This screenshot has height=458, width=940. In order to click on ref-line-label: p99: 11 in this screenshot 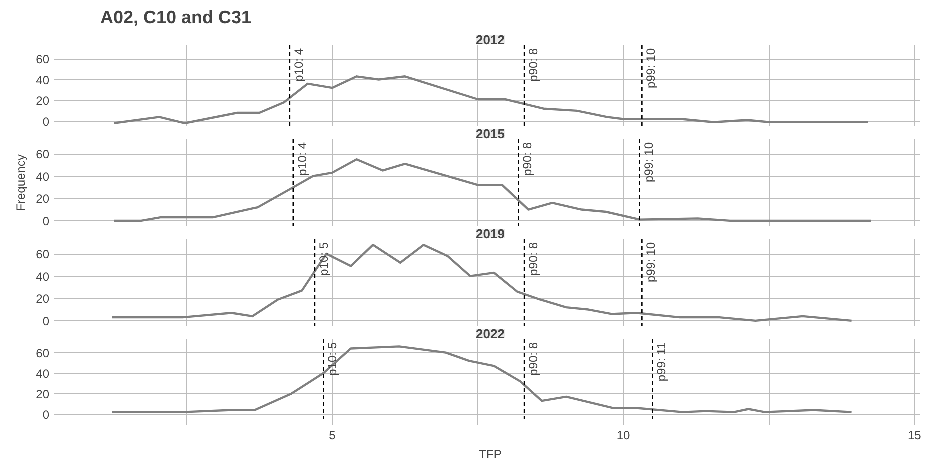, I will do `click(661, 362)`.